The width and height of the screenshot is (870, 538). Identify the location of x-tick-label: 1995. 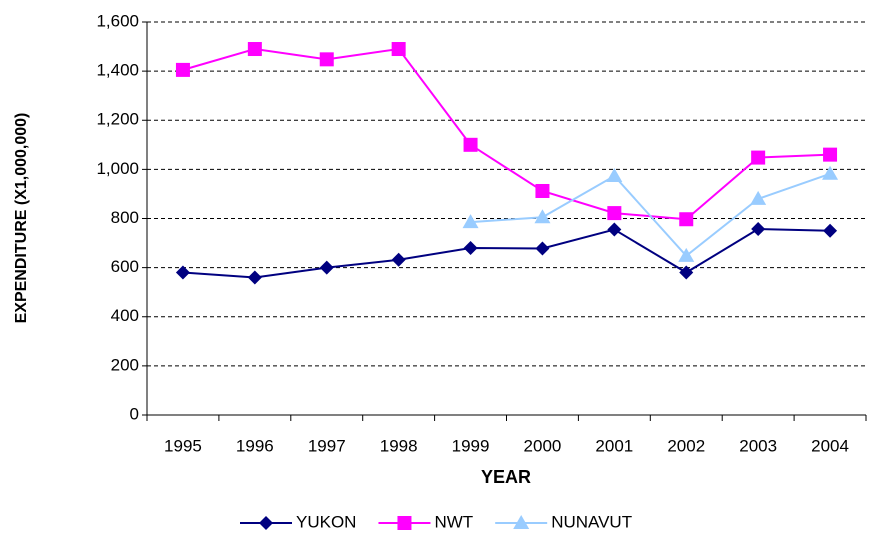
(183, 445).